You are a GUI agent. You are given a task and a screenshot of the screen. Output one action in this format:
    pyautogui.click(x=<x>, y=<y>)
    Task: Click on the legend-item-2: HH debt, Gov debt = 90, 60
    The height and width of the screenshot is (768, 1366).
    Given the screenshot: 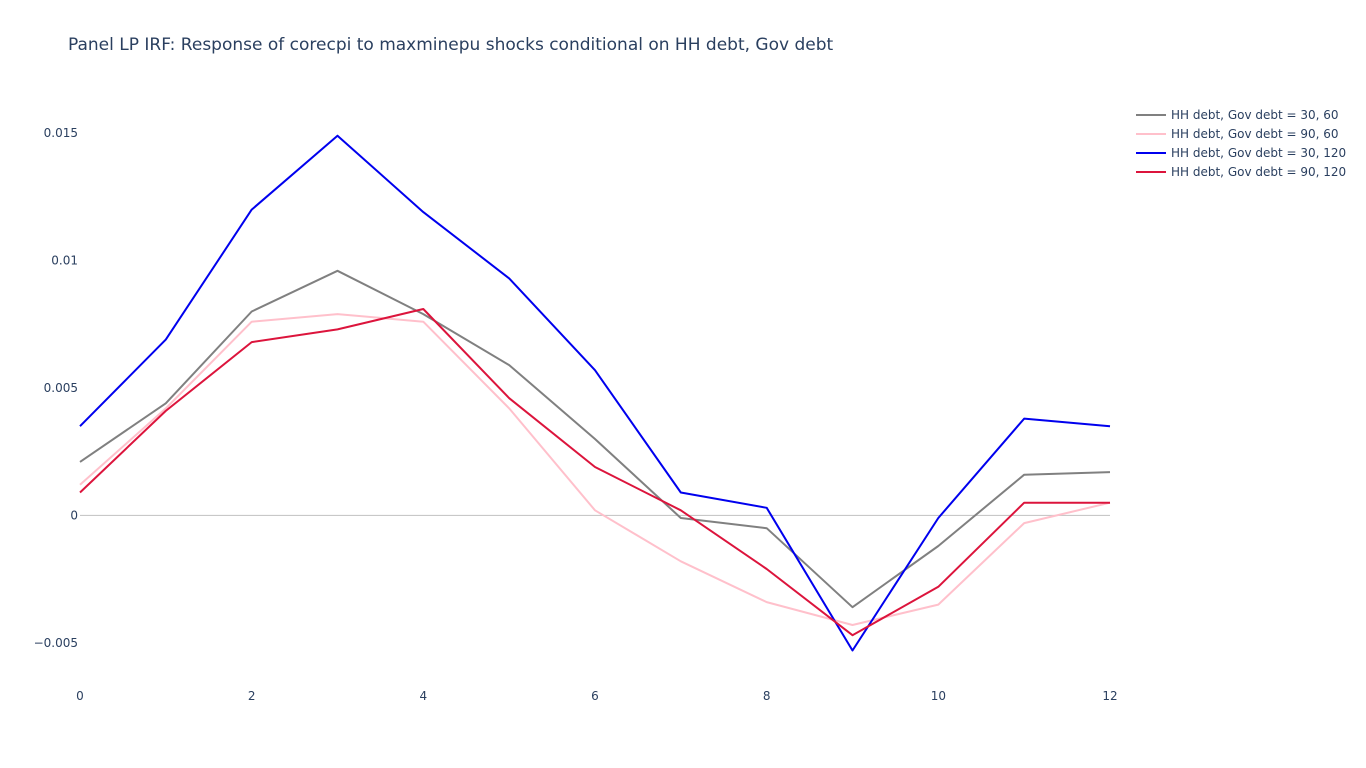 What is the action you would take?
    pyautogui.click(x=1237, y=134)
    